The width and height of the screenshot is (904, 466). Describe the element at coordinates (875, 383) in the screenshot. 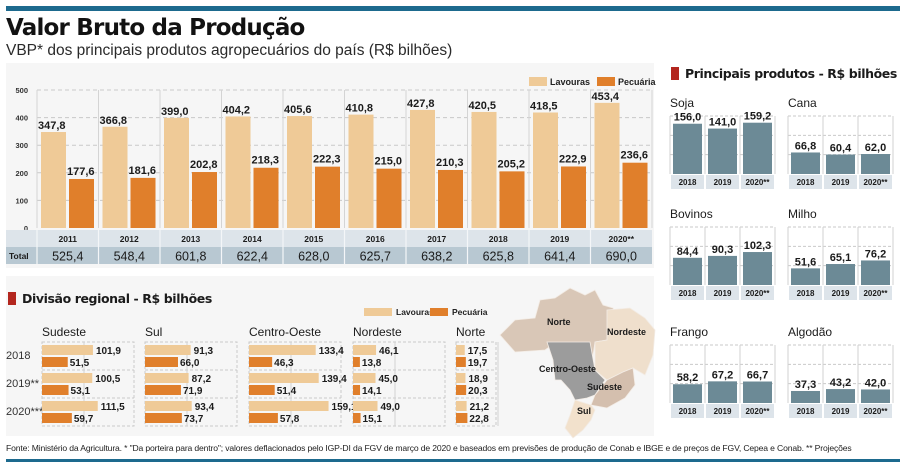

I see `data-label: 42,0` at that location.